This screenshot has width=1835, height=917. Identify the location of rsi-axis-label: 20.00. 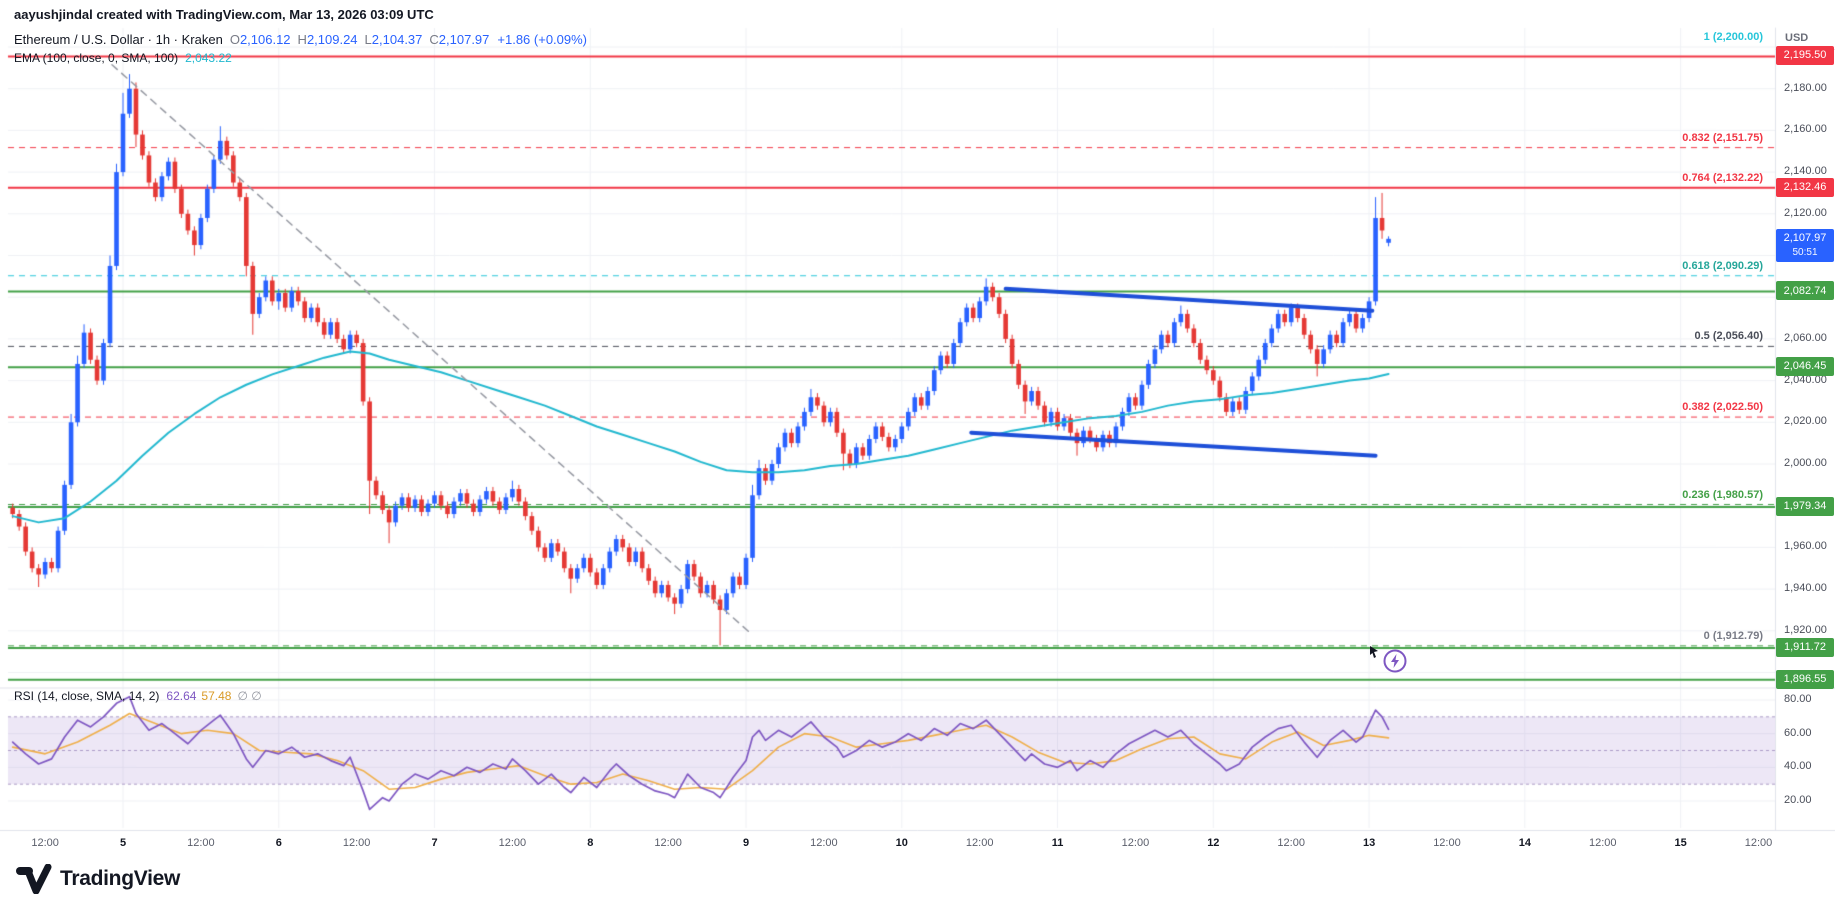
(1798, 799).